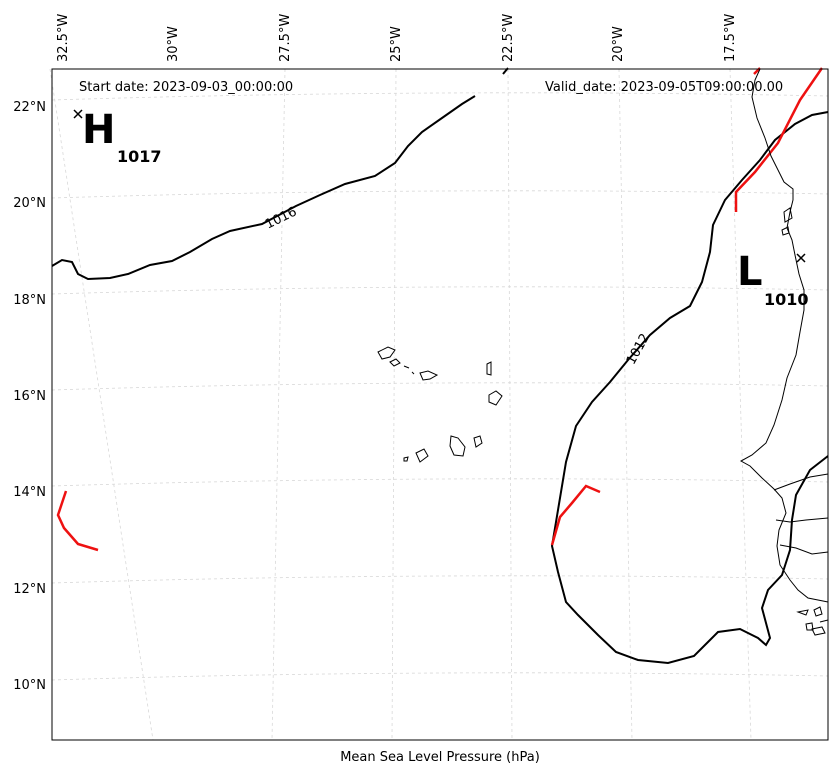 This screenshot has height=783, width=837. I want to click on valid-date: Valid_date: 2023-09-05T09:00:00.00, so click(664, 87).